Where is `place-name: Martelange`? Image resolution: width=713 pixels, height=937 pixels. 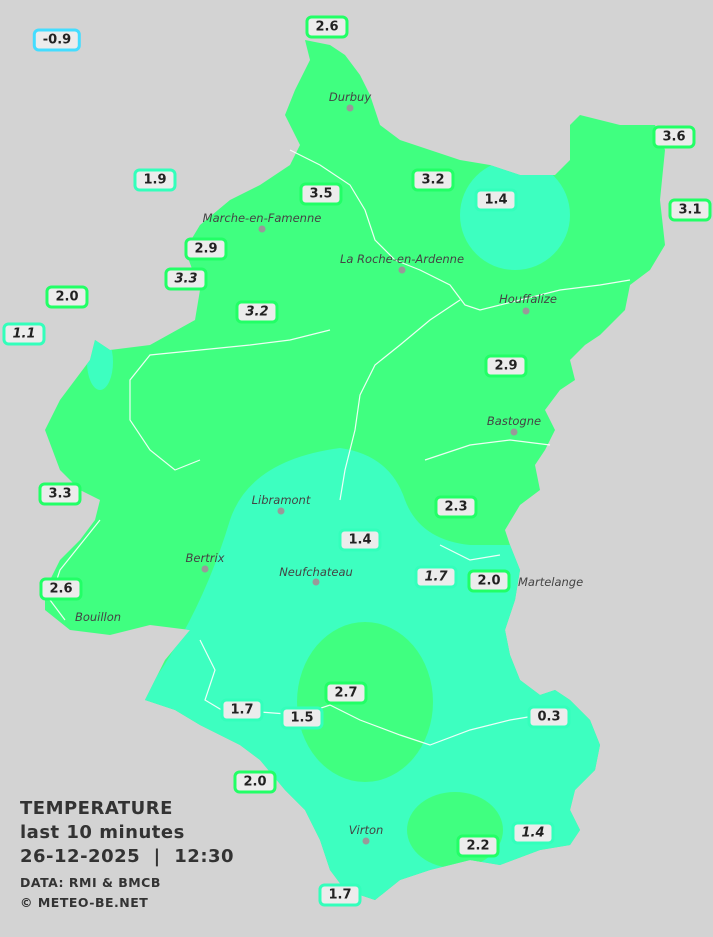 place-name: Martelange is located at coordinates (550, 582).